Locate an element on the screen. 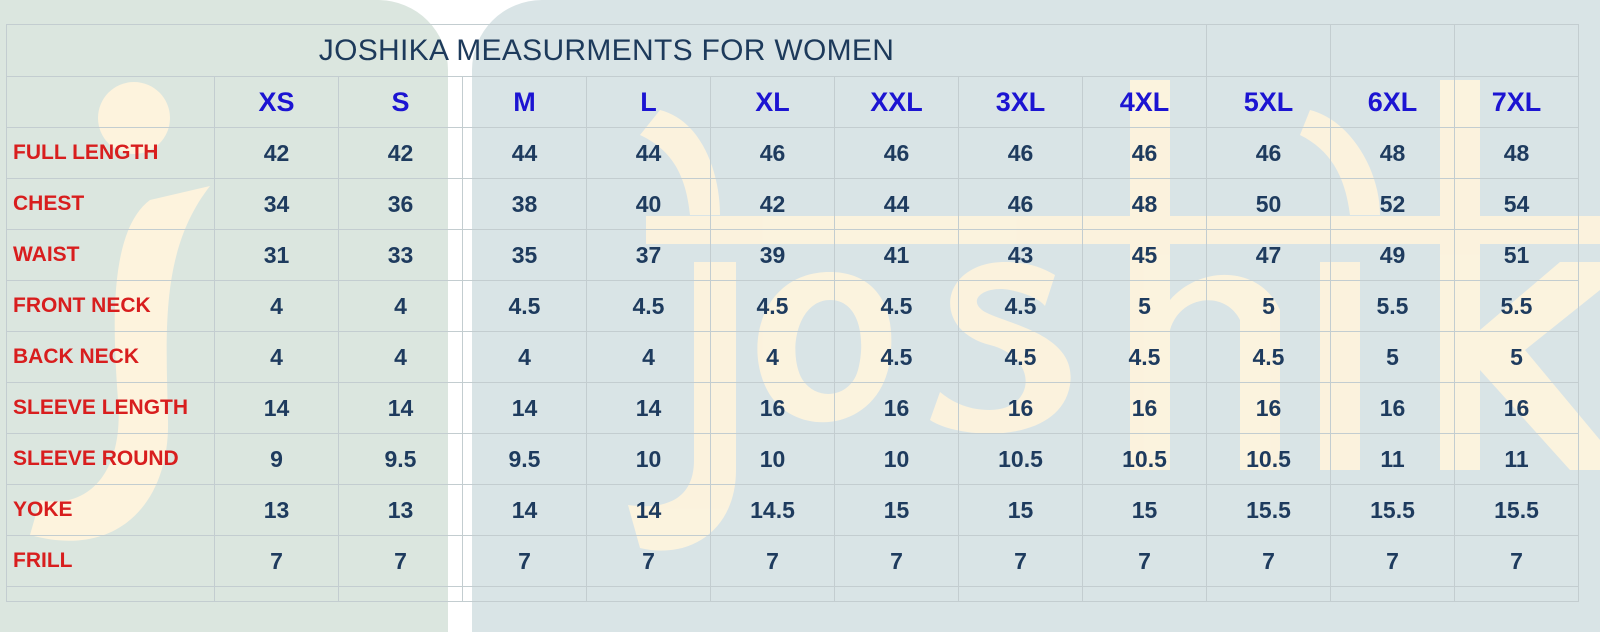 Image resolution: width=1600 pixels, height=632 pixels. measurement-cell: 43 is located at coordinates (1020, 255).